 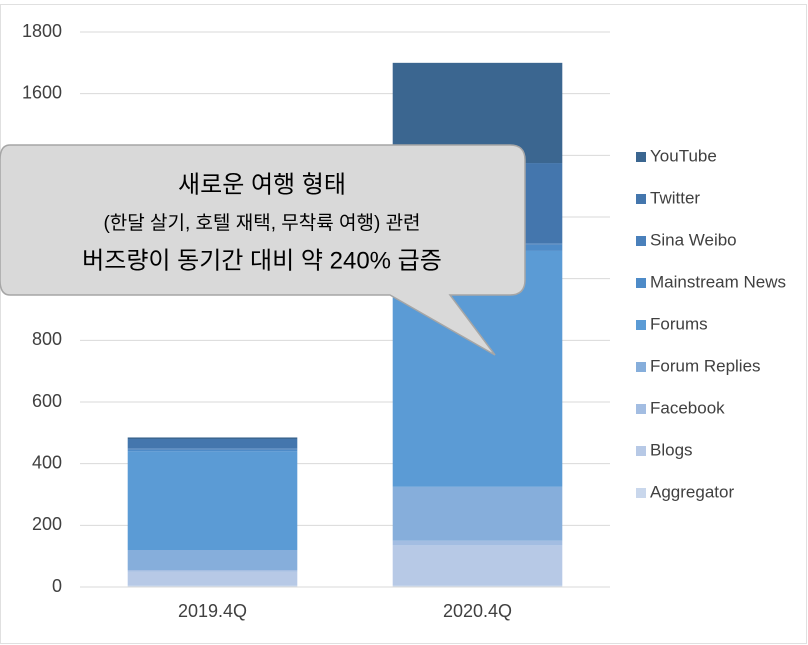 What do you see at coordinates (718, 281) in the screenshot?
I see `legend-label: Mainstream News` at bounding box center [718, 281].